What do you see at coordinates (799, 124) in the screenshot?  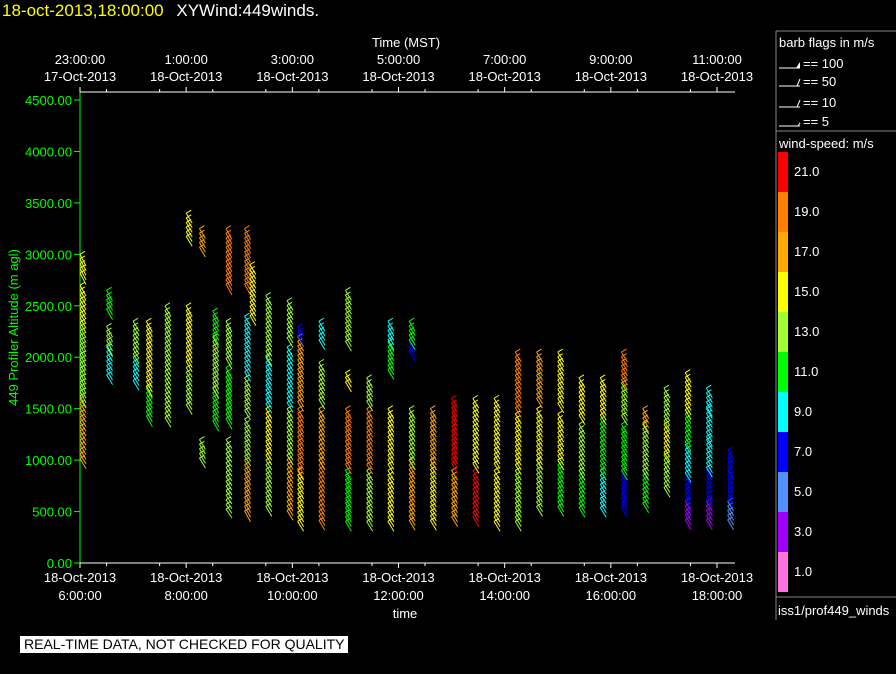 I see `barb-sample-flag` at bounding box center [799, 124].